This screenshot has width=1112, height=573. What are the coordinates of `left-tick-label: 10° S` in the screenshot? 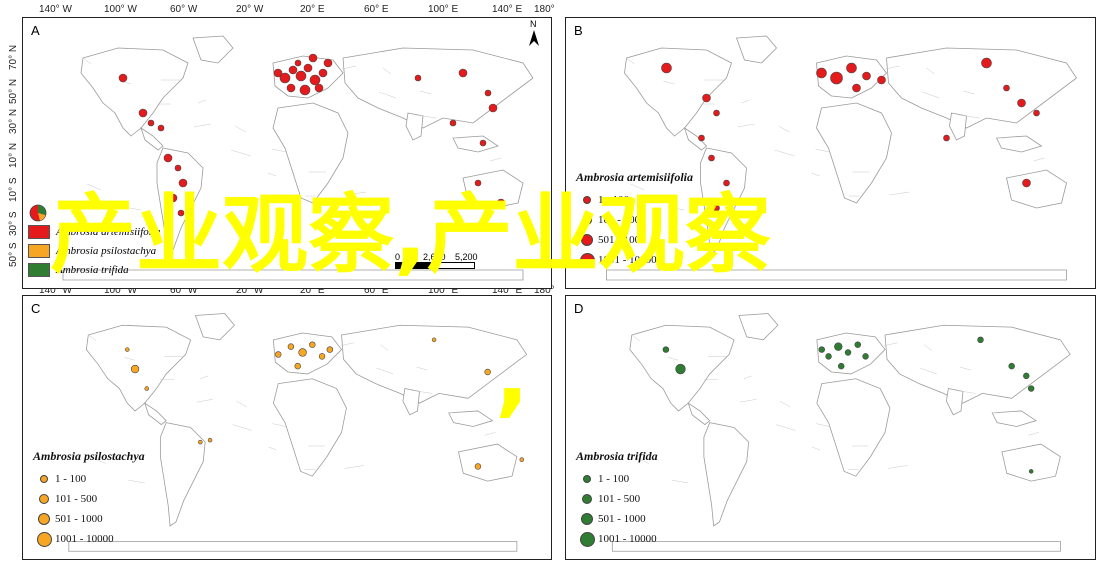 It's located at (13, 189).